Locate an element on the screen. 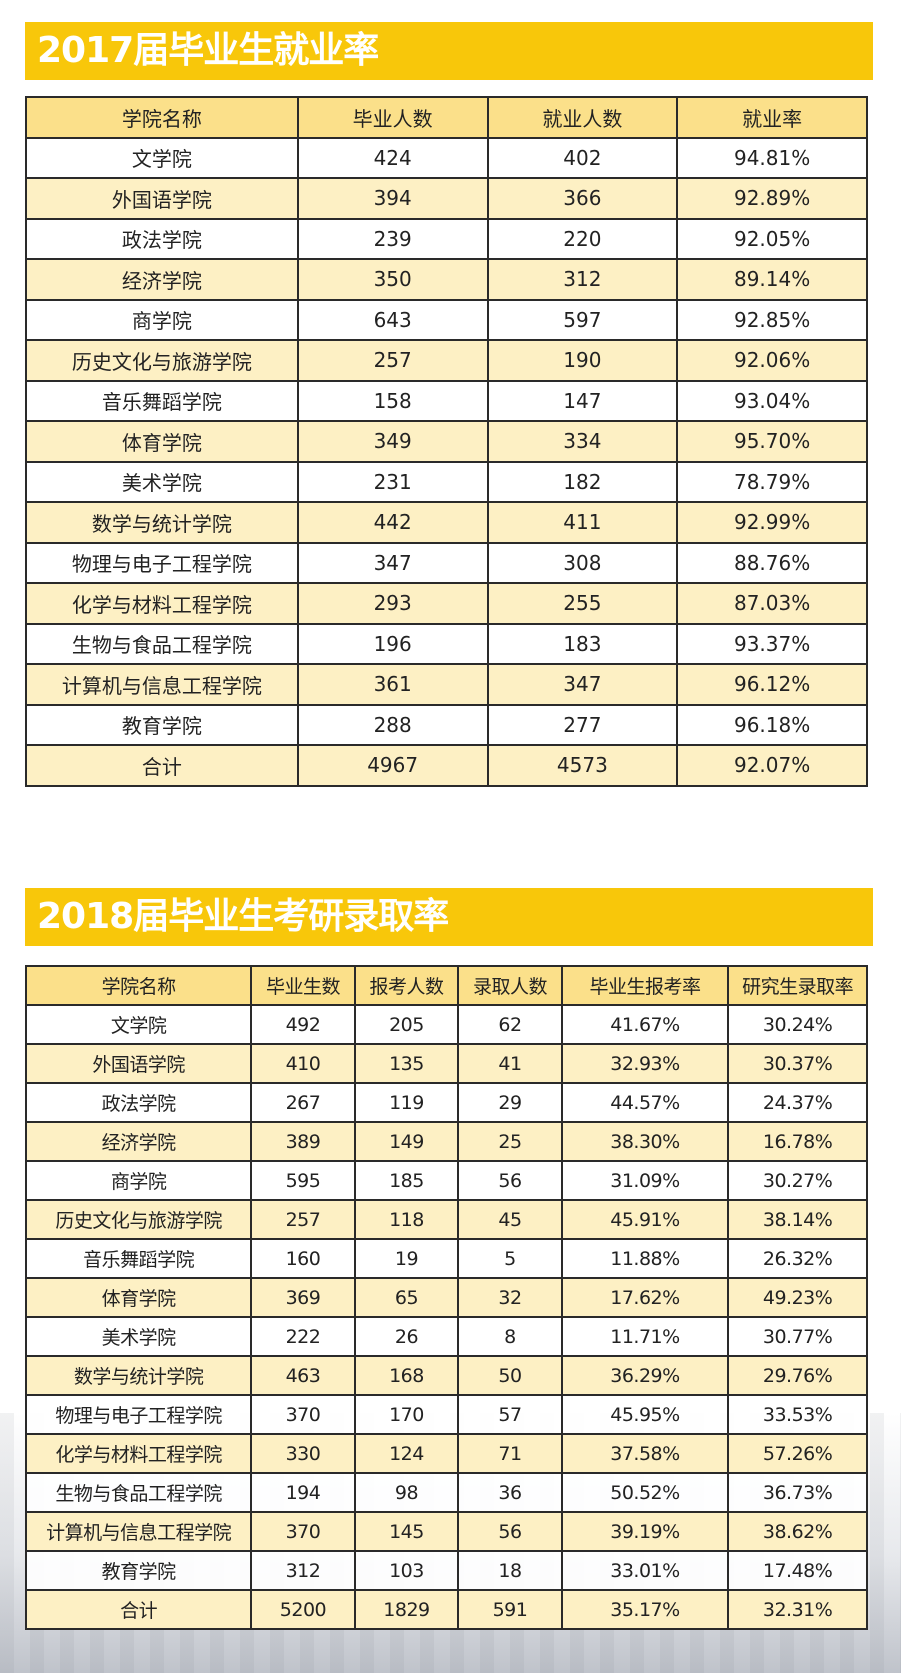 The image size is (901, 1673). total-value-cell: 35.17% is located at coordinates (645, 1609).